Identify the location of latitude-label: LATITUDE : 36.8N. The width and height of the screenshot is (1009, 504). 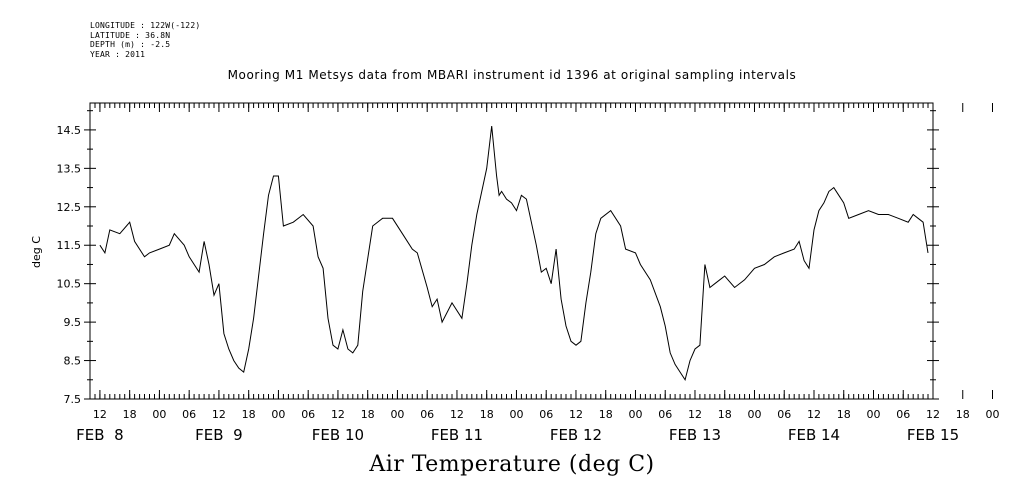
(130, 35).